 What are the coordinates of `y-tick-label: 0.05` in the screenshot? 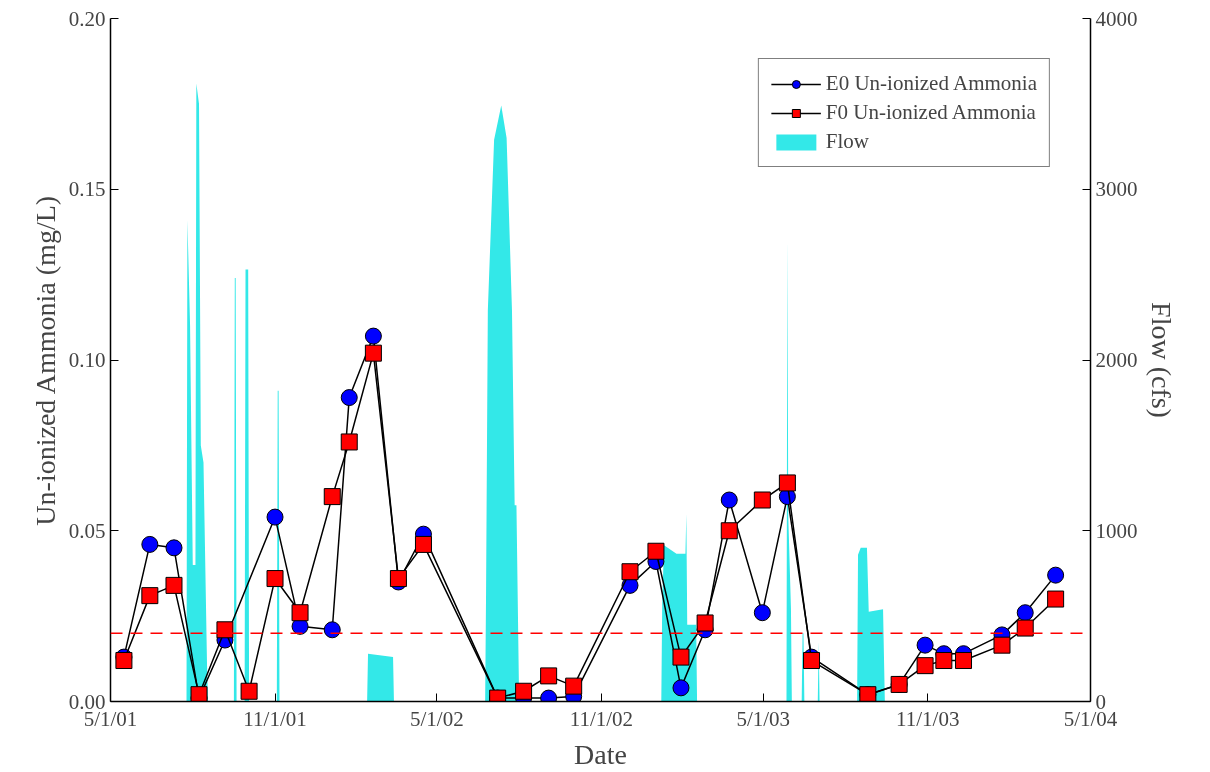 It's located at (87, 530).